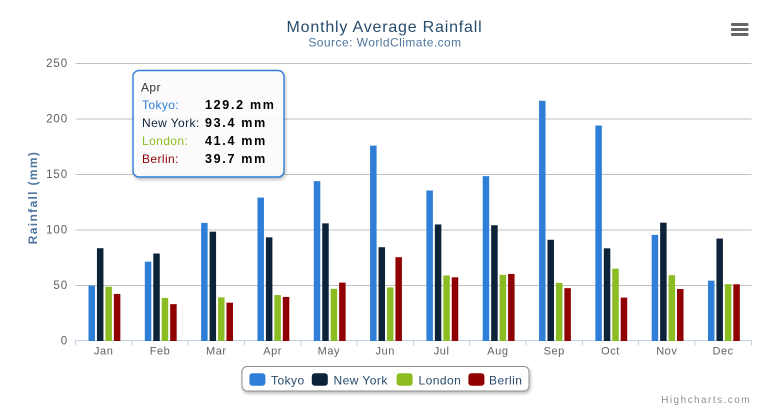 The image size is (769, 416). Describe the element at coordinates (33, 198) in the screenshot. I see `svg-text: Rainfall (mm)` at that location.